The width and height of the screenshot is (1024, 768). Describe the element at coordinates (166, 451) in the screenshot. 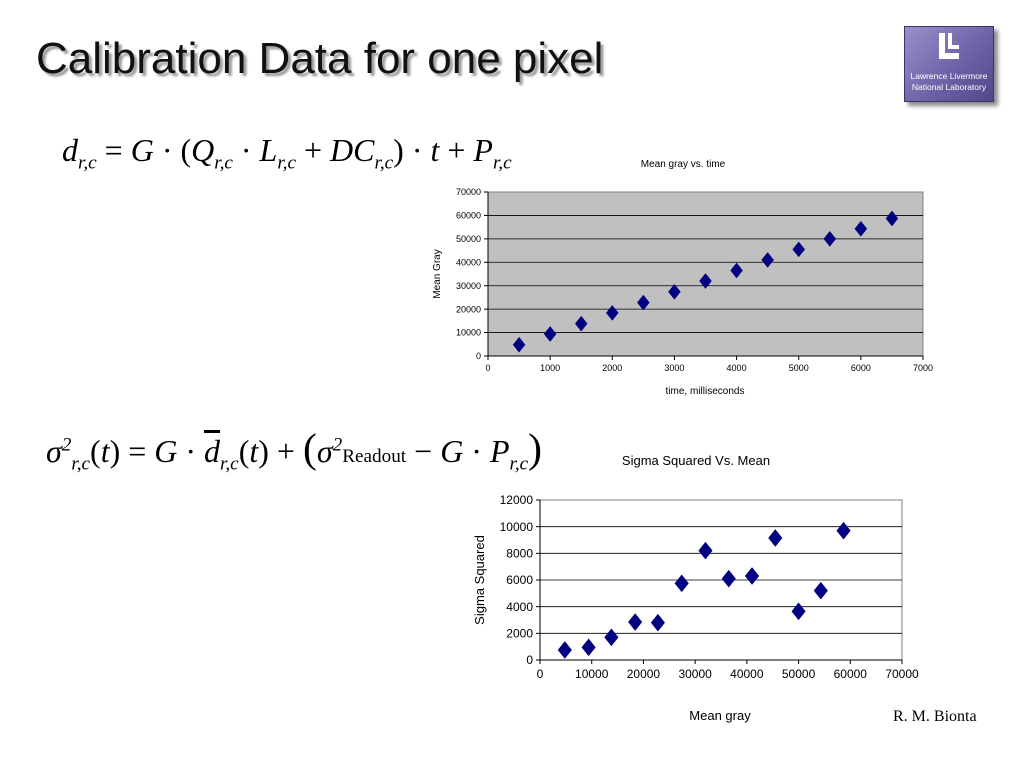

I see `eq2-g: G` at that location.